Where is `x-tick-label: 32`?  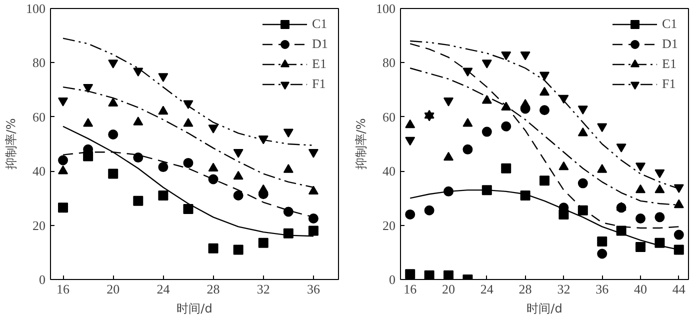
x-tick-label: 32 is located at coordinates (563, 289).